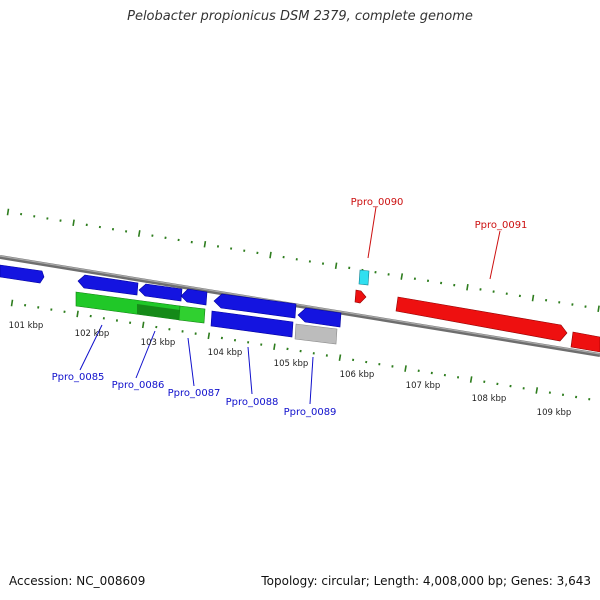  What do you see at coordinates (26, 326) in the screenshot?
I see `scale-label-101-kbp: 101 kbp` at bounding box center [26, 326].